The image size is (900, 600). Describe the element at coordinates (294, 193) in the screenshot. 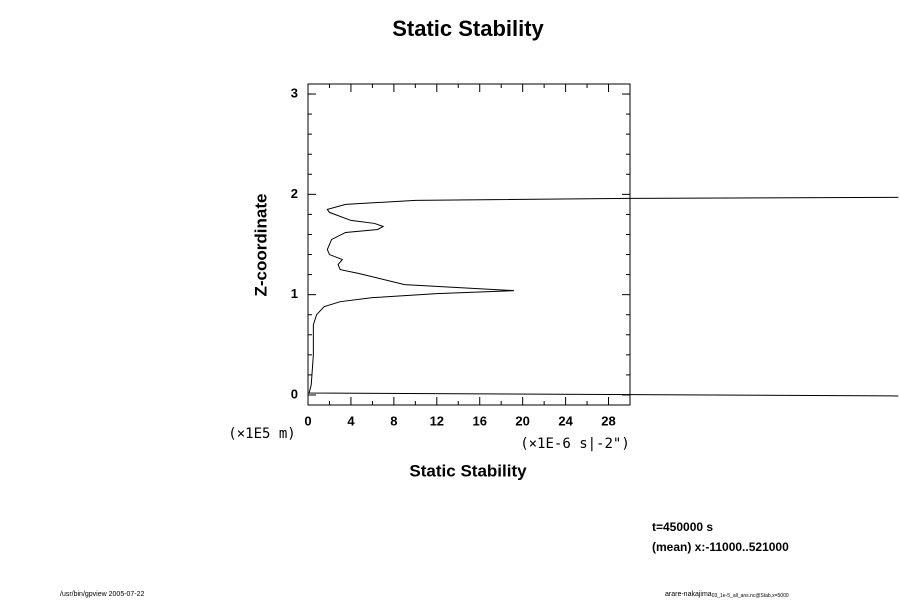

I see `y-tick-label: 2` at that location.